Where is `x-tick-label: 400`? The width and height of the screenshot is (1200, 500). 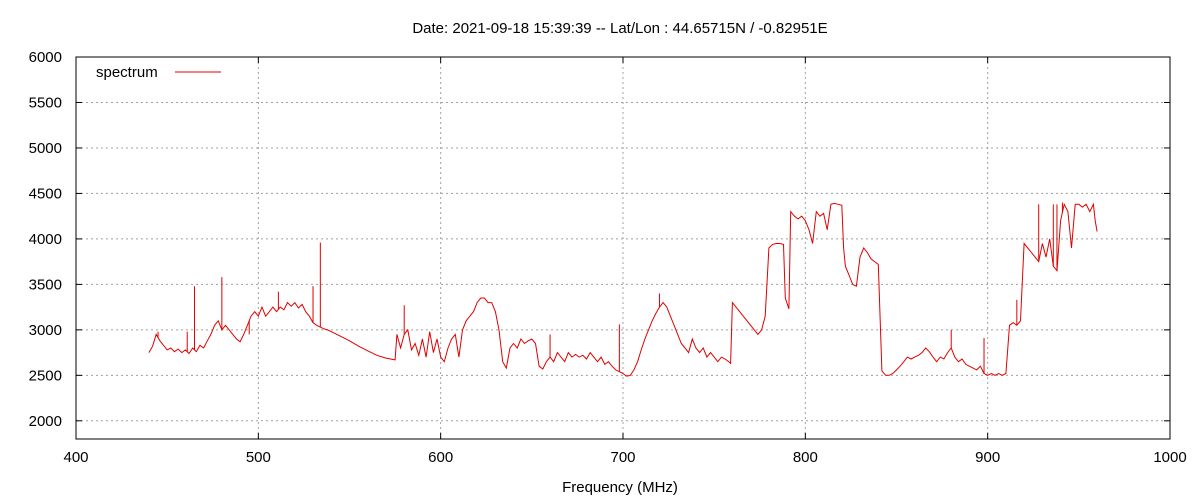 x-tick-label: 400 is located at coordinates (75, 457).